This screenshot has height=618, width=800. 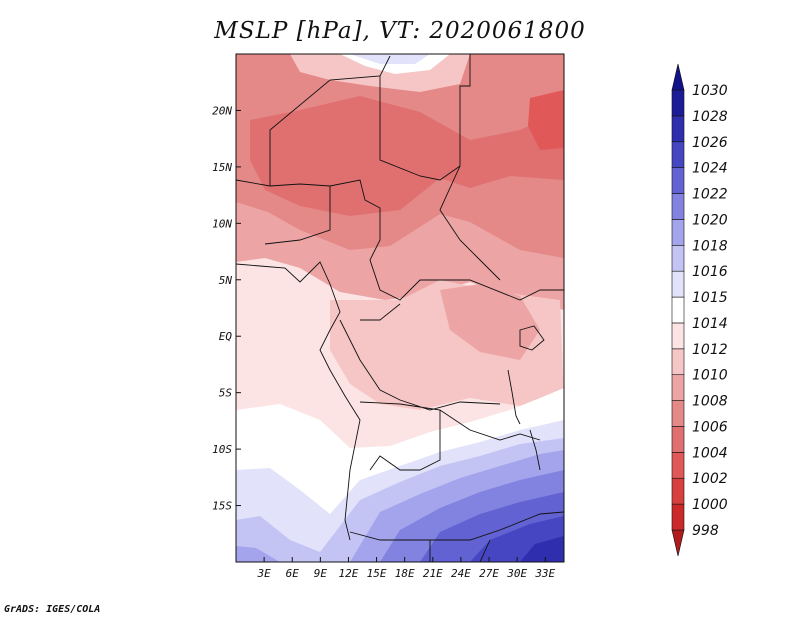 I want to click on colorbar-label: 1012, so click(x=710, y=350).